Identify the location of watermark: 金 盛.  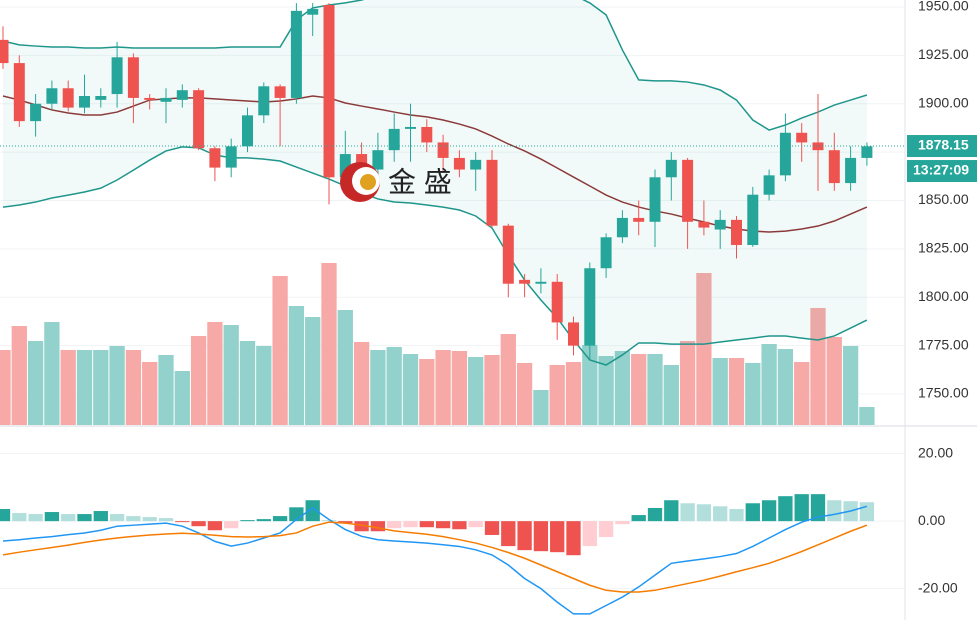
(396, 182).